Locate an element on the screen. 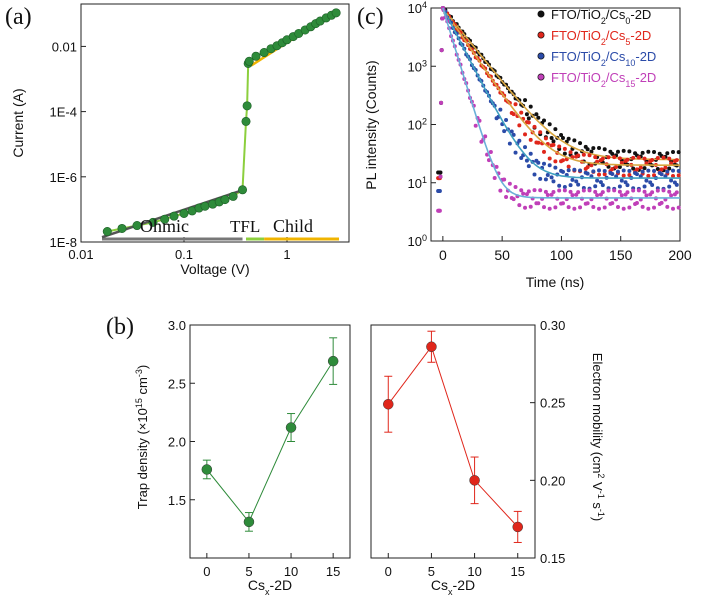 Image resolution: width=713 pixels, height=606 pixels. panel-c-ytick-label: 100 is located at coordinates (417, 241).